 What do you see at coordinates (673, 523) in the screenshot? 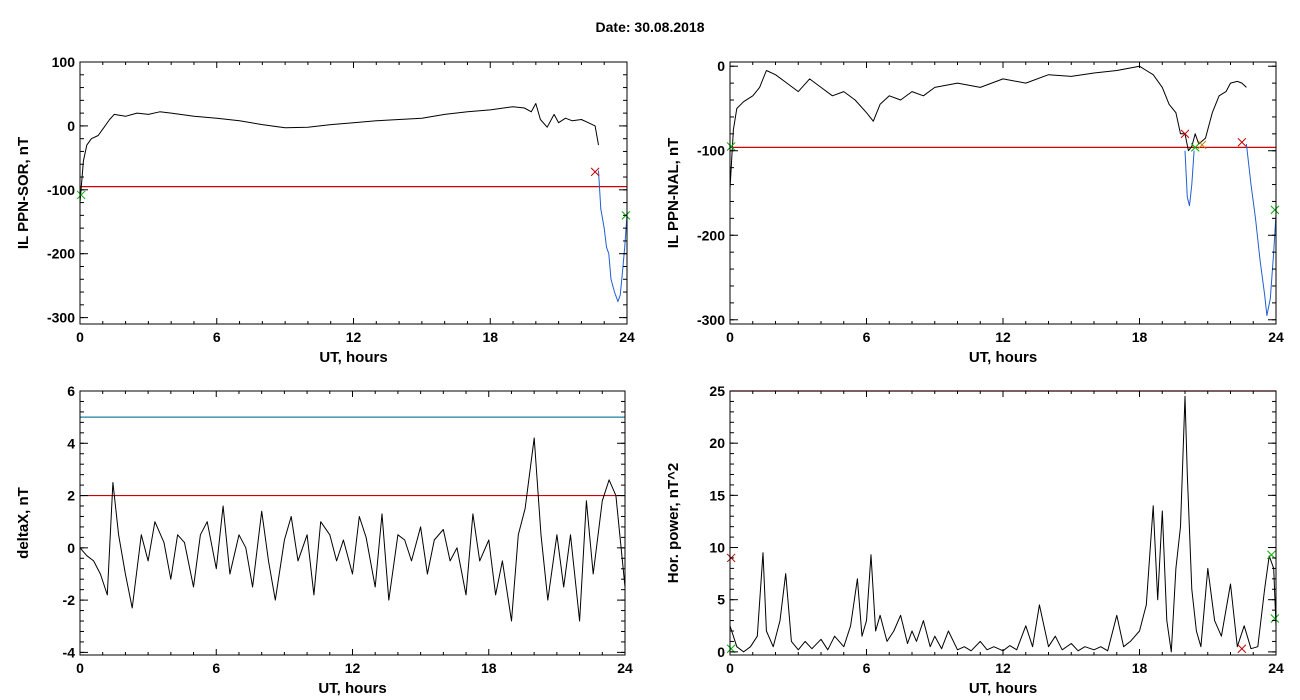
I see `y-axis-label: Hor. power, nT^2` at bounding box center [673, 523].